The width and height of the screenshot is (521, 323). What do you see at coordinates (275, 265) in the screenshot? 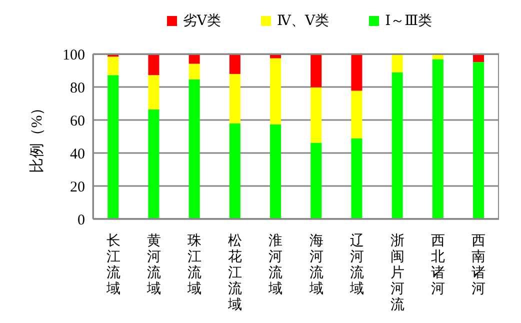
I see `x-tick-label: 淮河流域` at bounding box center [275, 265].